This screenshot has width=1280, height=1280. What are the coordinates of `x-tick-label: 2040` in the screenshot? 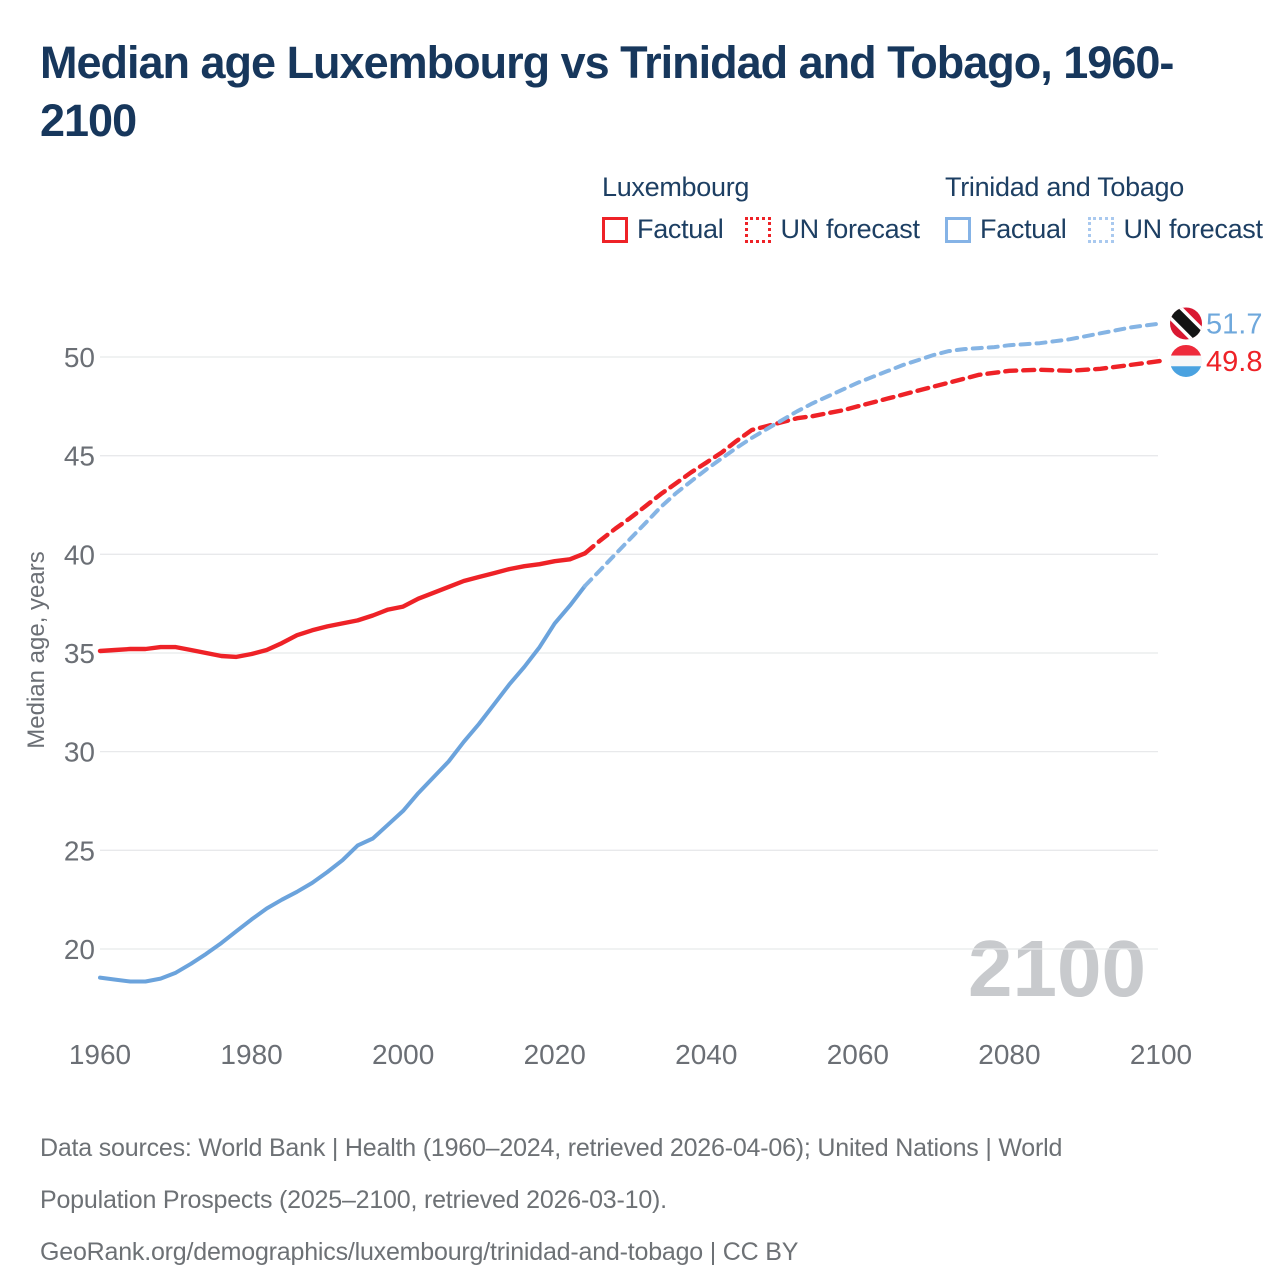 It's located at (706, 1054).